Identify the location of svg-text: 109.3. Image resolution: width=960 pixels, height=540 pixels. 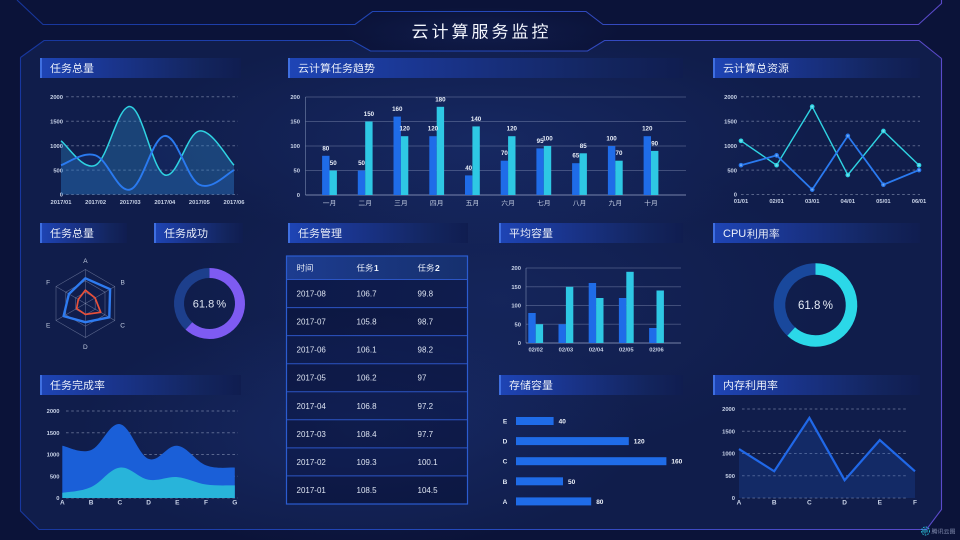
(367, 462).